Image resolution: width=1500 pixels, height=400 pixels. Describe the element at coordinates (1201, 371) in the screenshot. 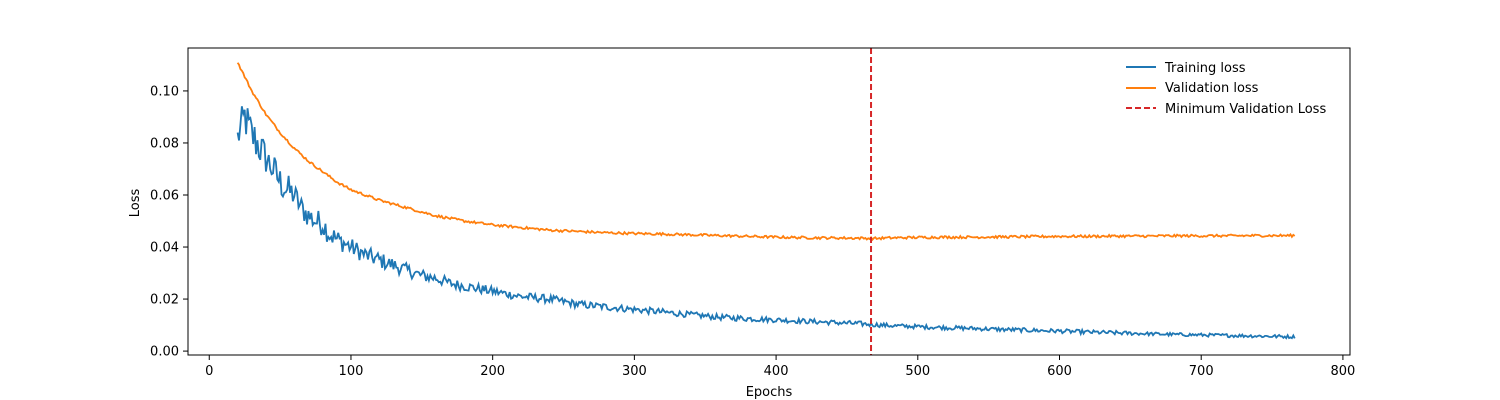

I see `x-tick-label: 700` at that location.